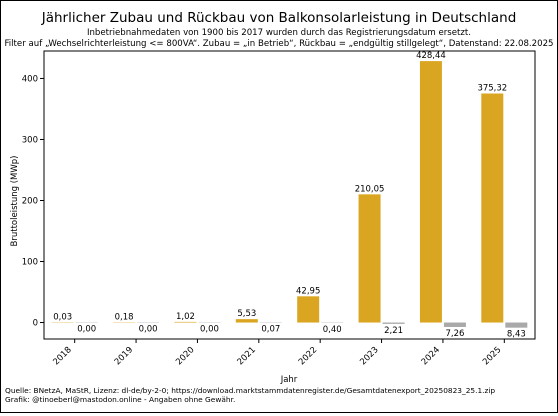 The width and height of the screenshot is (558, 416). Describe the element at coordinates (35, 324) in the screenshot. I see `y-tick-label: 0` at that location.